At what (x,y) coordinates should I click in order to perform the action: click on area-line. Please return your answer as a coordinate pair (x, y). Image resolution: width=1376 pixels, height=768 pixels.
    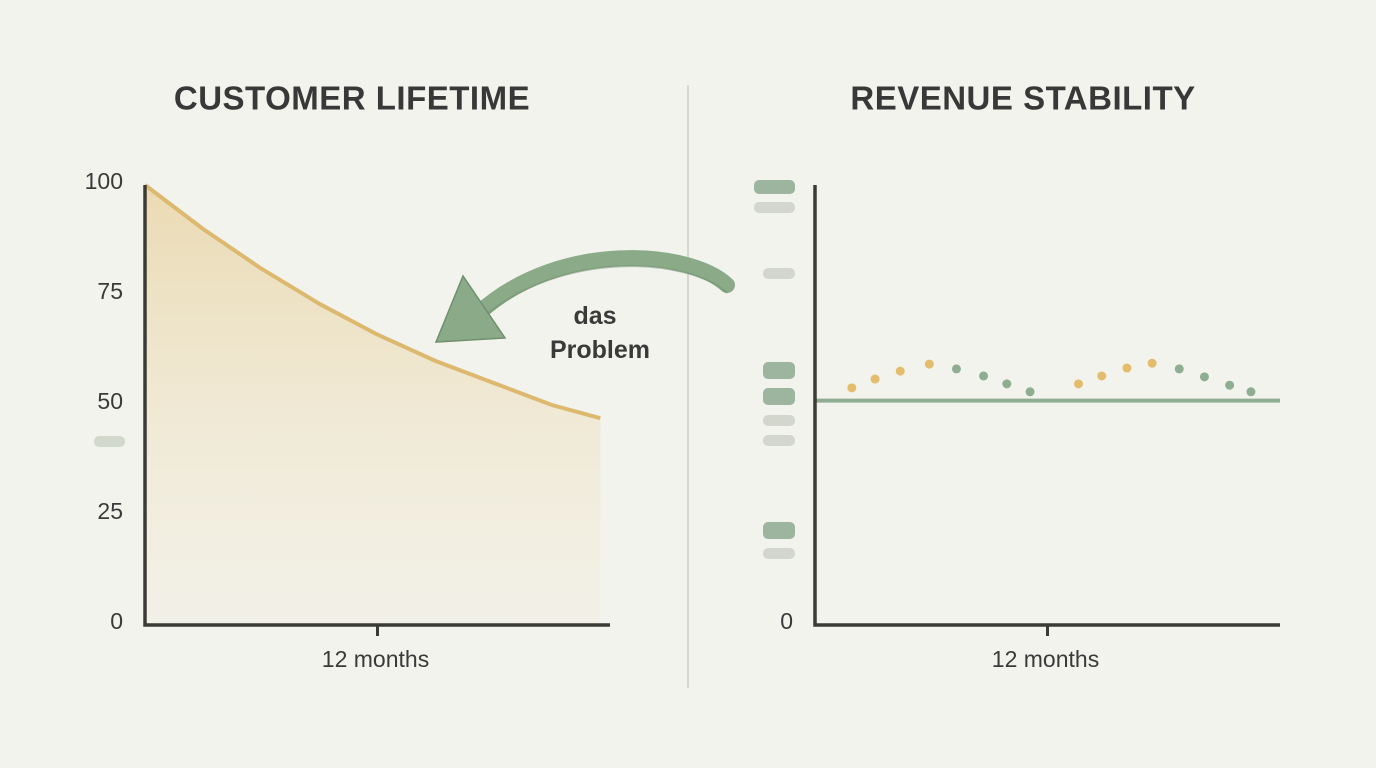
    Looking at the image, I should click on (372, 302).